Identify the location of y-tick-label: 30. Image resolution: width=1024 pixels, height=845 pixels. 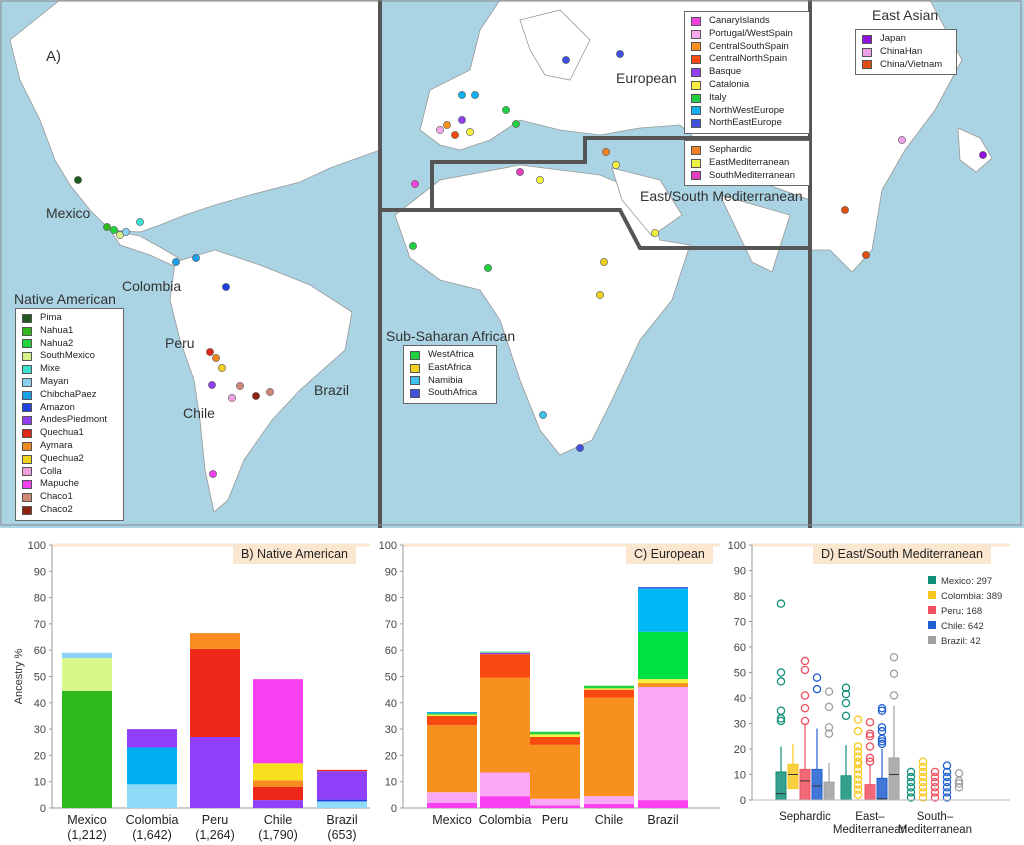
(740, 725).